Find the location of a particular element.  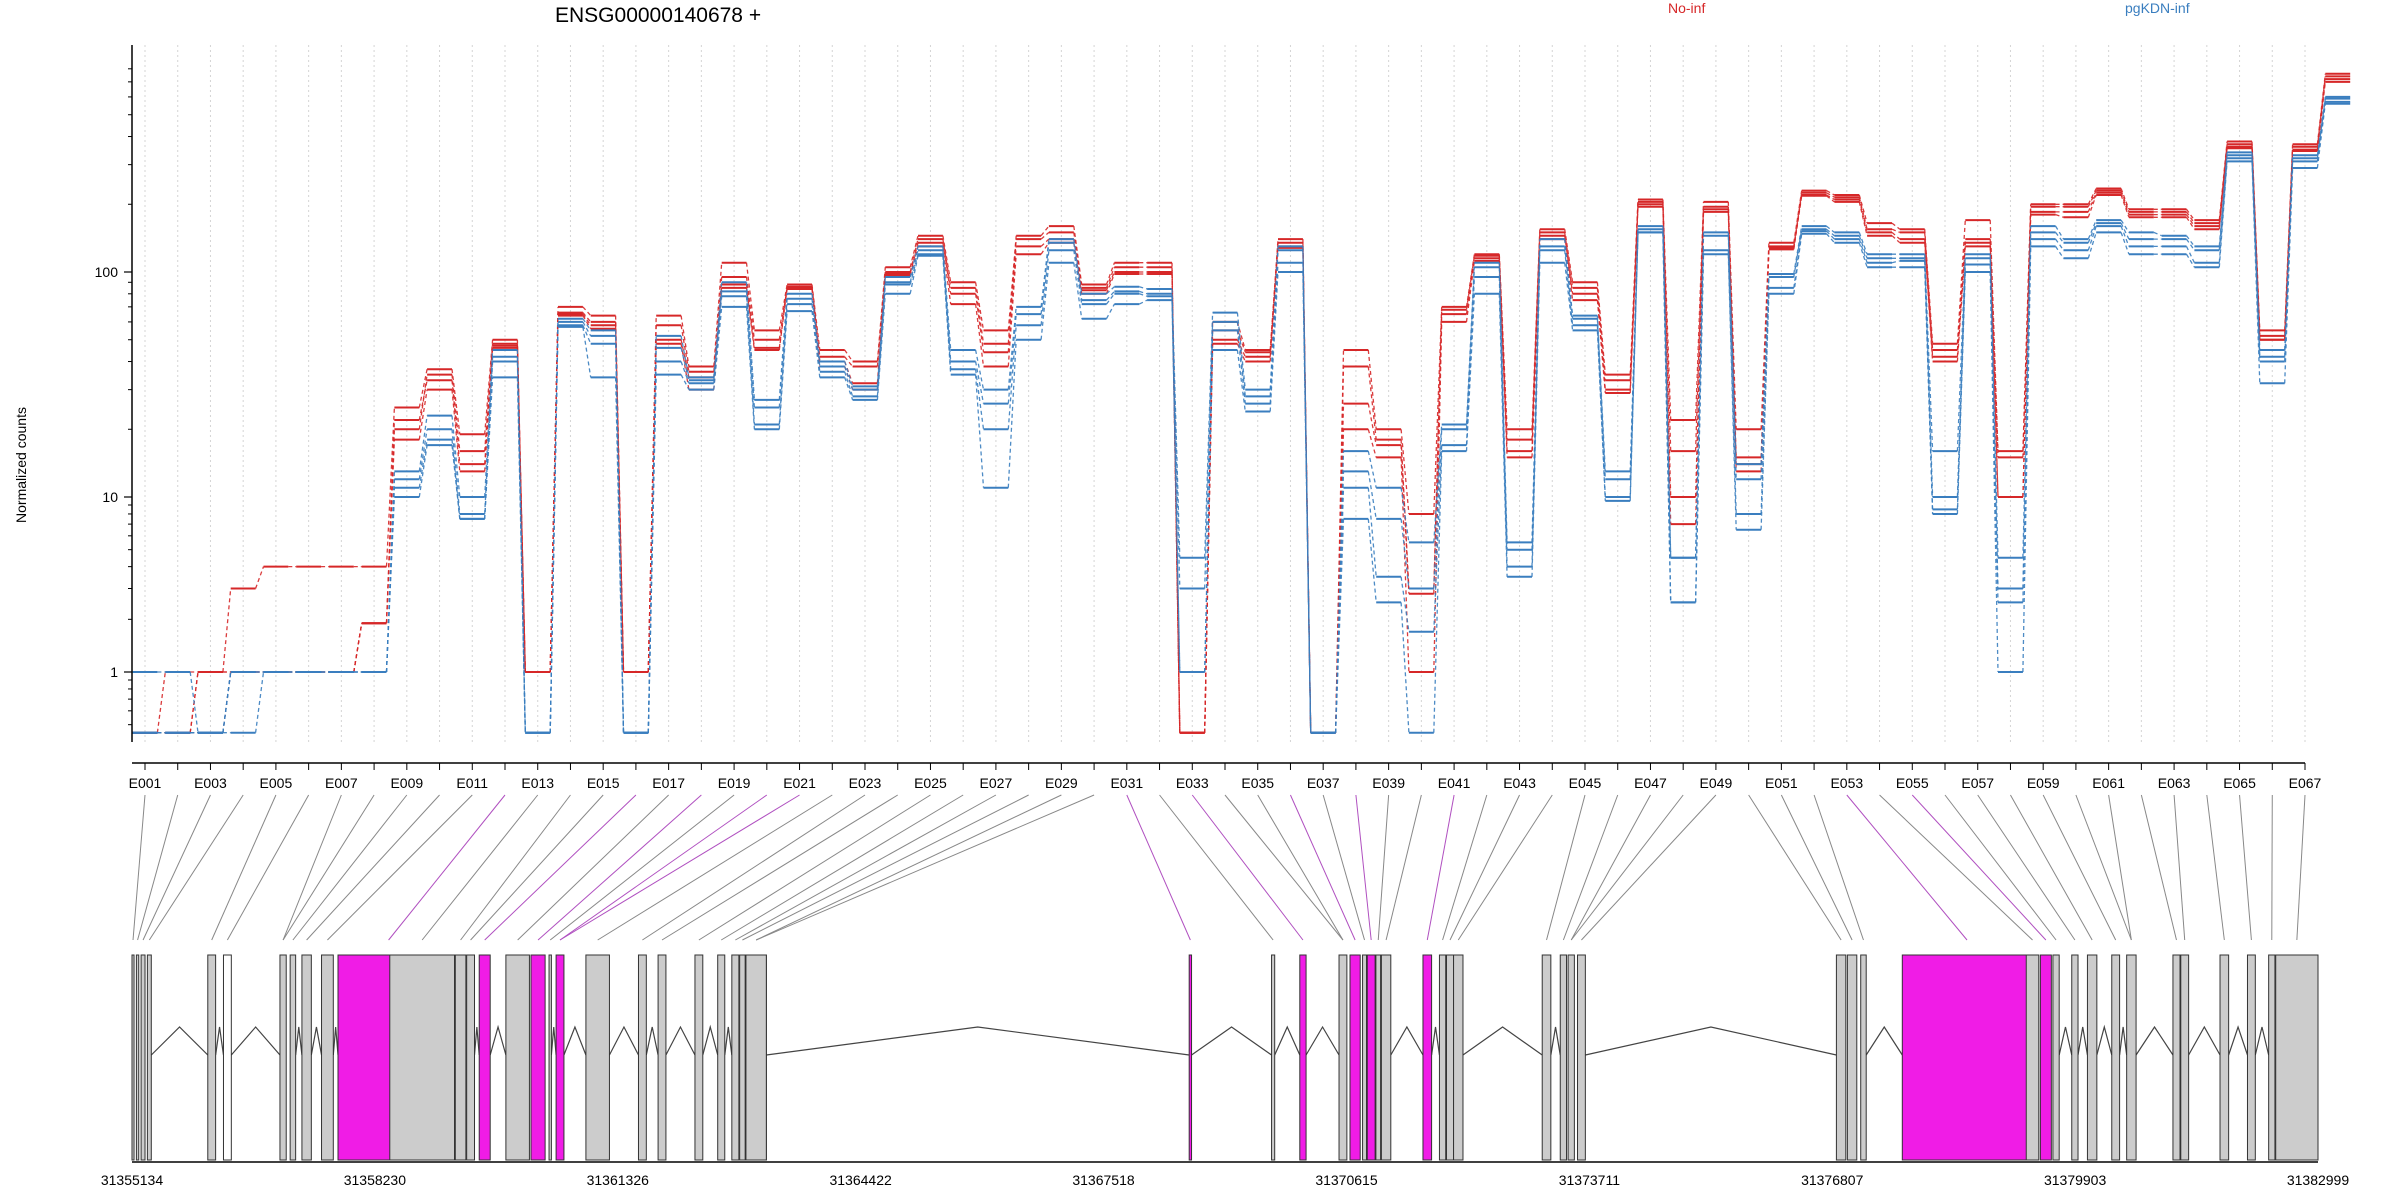

x-tick-label: E011 is located at coordinates (472, 783).